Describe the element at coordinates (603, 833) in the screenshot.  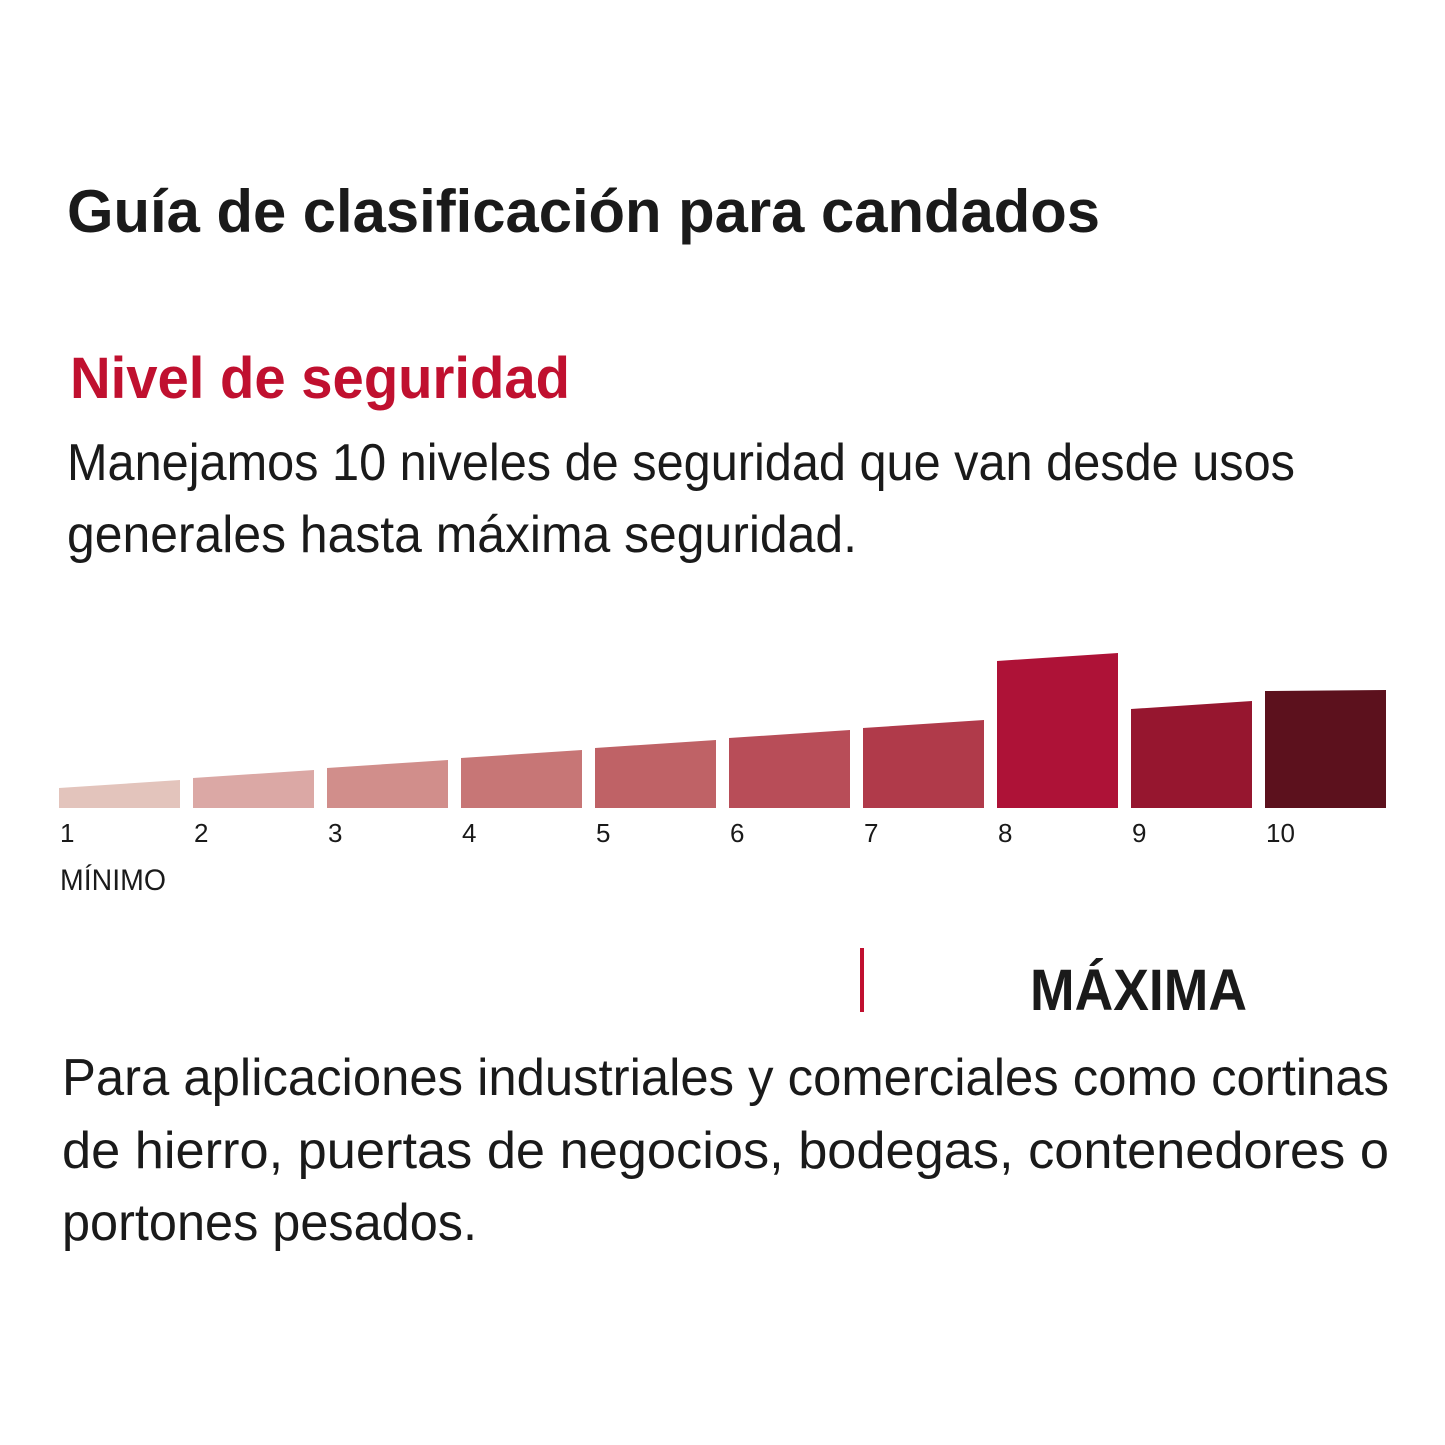
I see `scale-label: 5` at that location.